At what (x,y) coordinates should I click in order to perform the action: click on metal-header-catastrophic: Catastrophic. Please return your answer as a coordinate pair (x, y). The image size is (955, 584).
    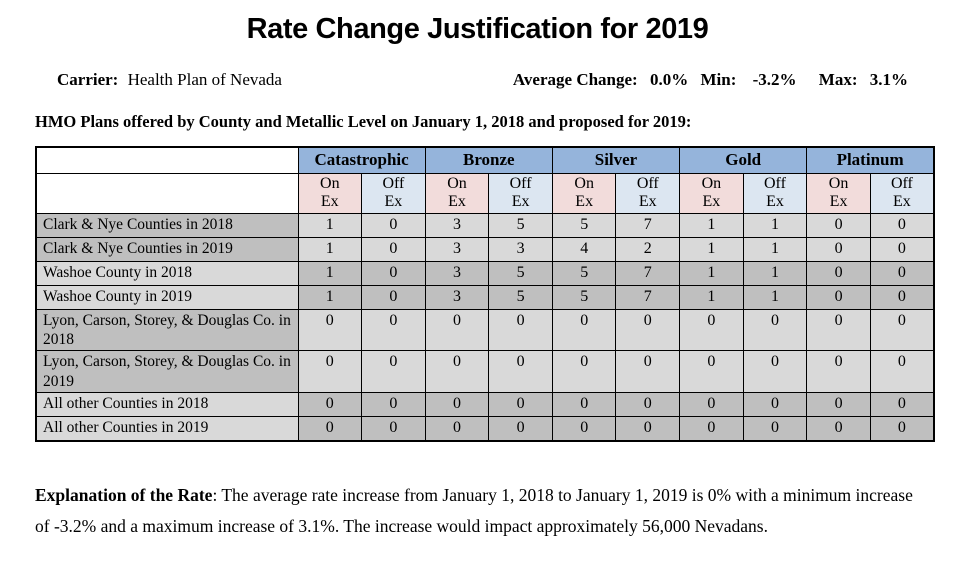
    Looking at the image, I should click on (361, 160).